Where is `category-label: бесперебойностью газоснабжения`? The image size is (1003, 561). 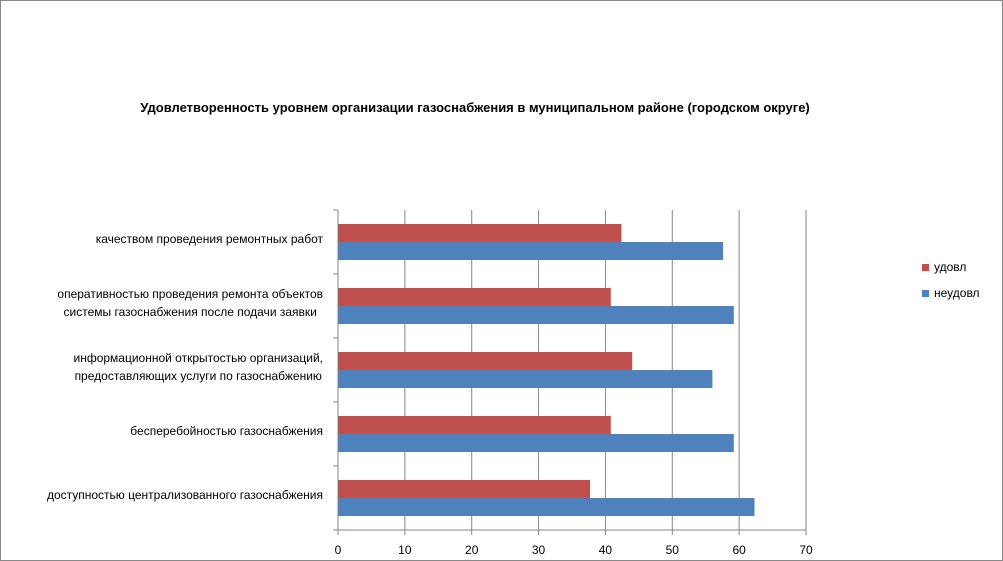
category-label: бесперебойностью газоснабжения is located at coordinates (226, 431).